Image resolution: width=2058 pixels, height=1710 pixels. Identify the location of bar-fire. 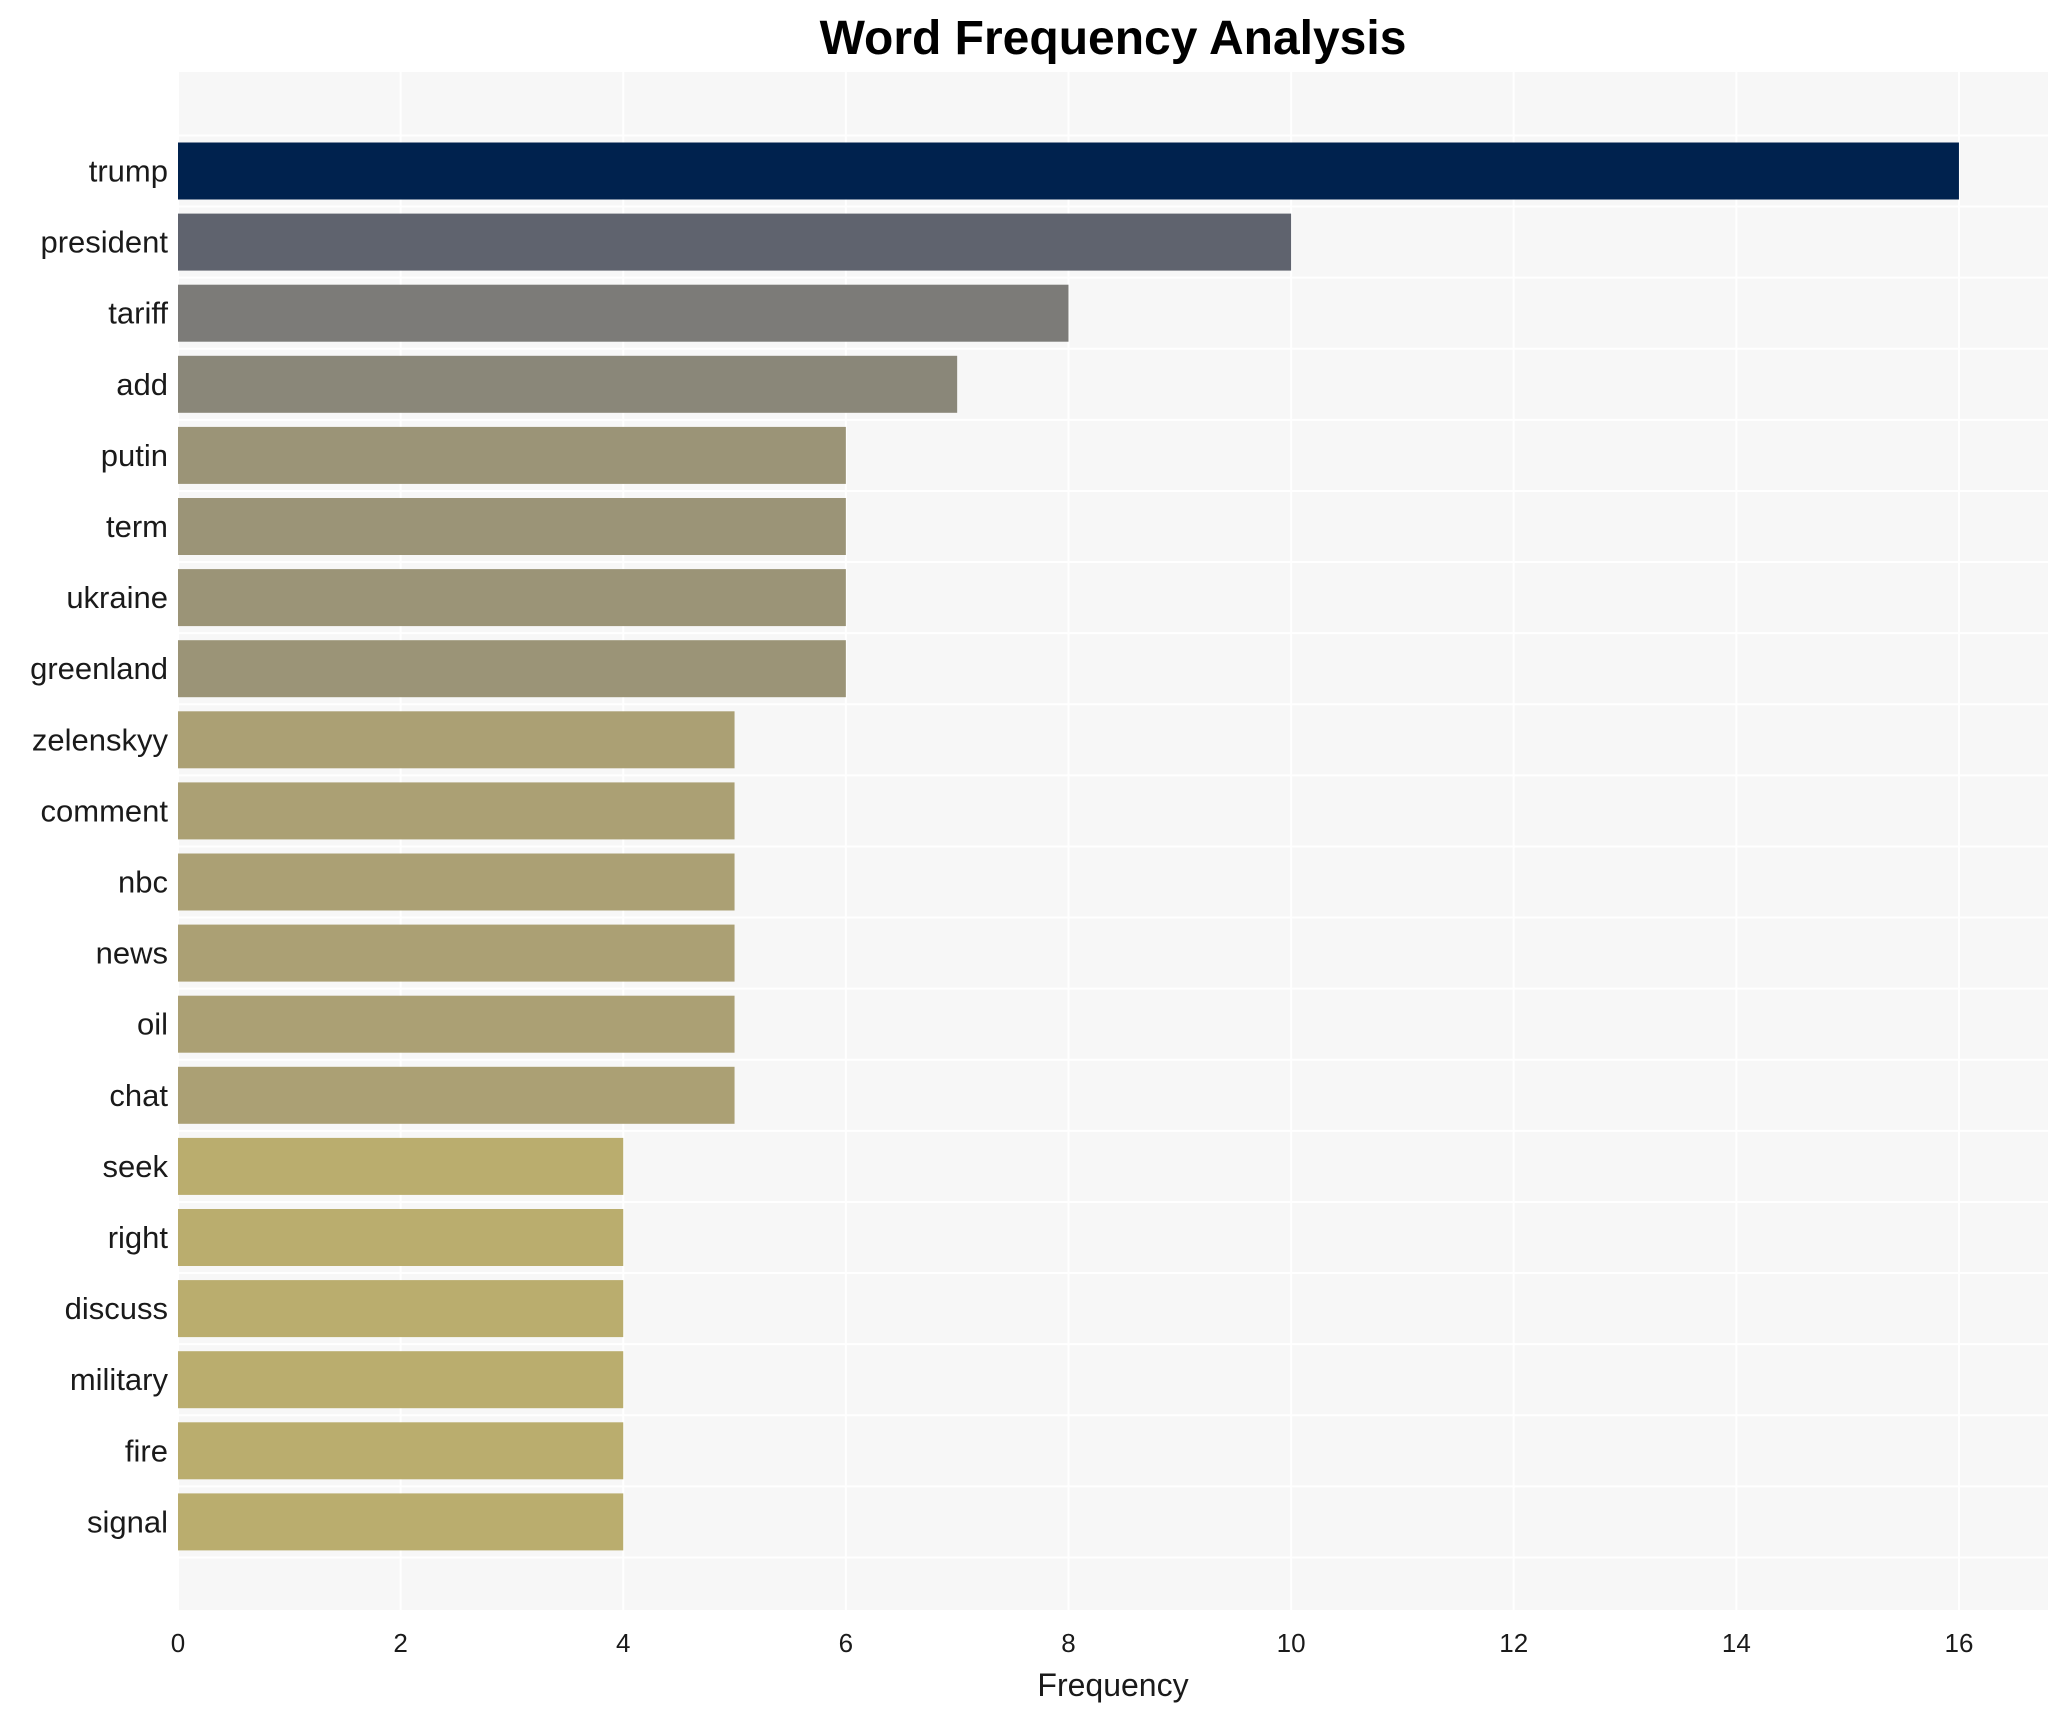
(401, 1451).